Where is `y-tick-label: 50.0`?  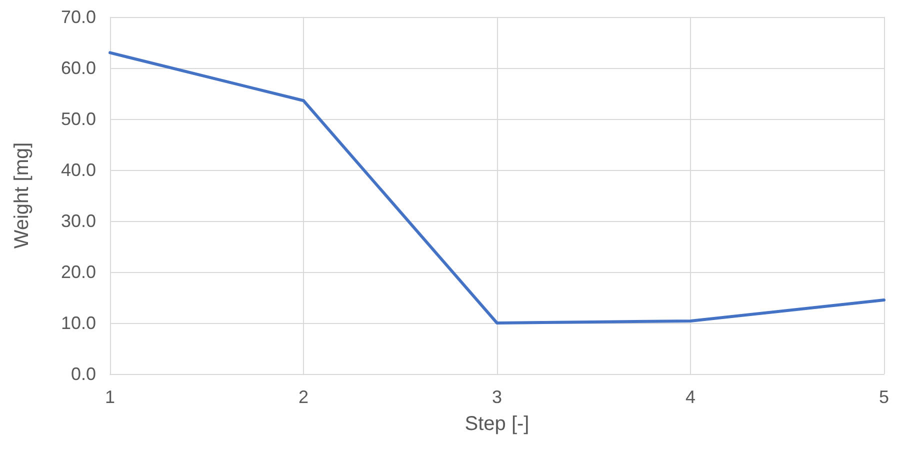
y-tick-label: 50.0 is located at coordinates (78, 119).